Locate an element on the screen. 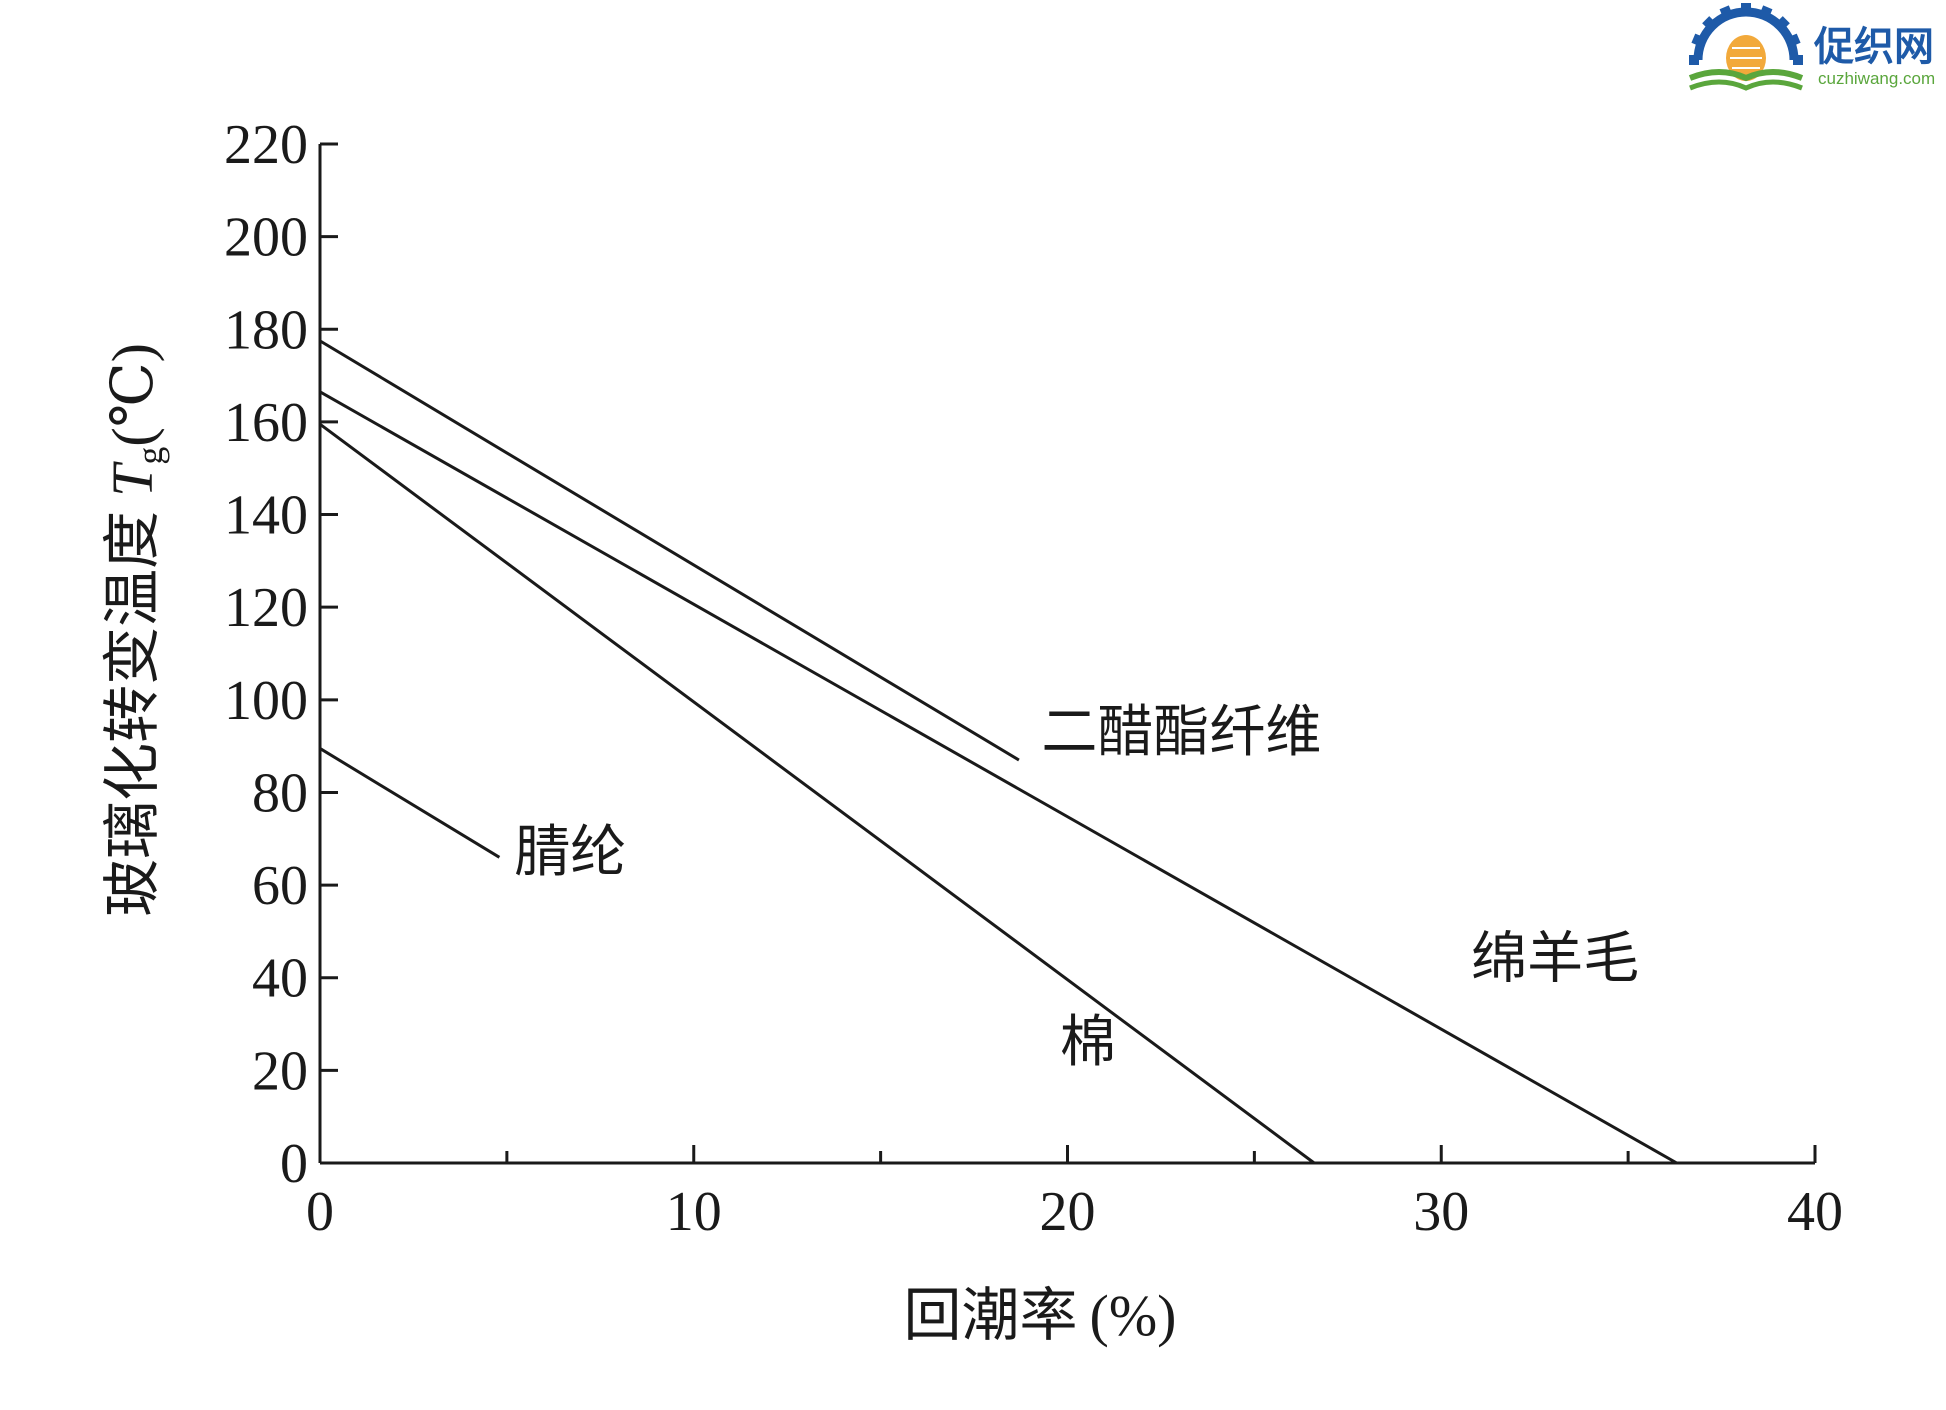 The image size is (1946, 1410). x-tick-label: 40 is located at coordinates (1815, 1212).